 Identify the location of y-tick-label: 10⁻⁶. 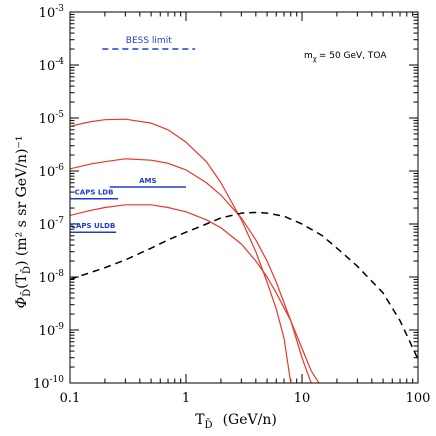
(52, 171).